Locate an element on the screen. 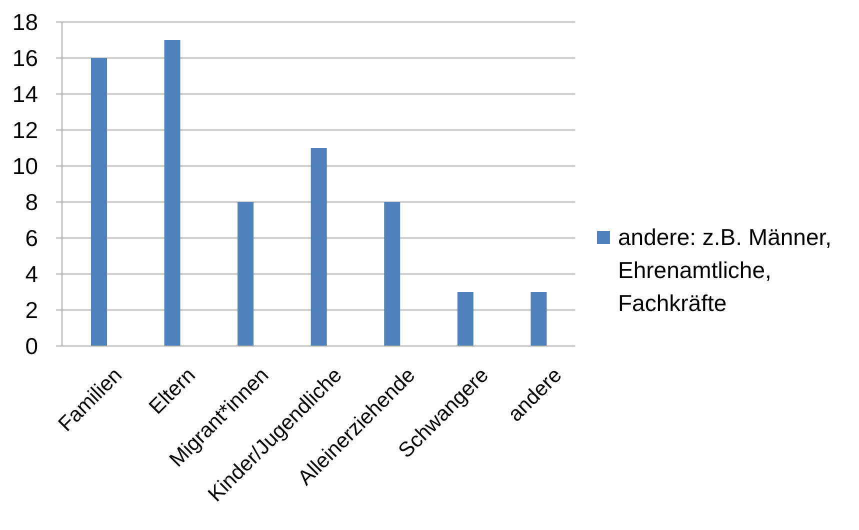 This screenshot has width=859, height=530. y-tick-label: 10 is located at coordinates (25, 166).